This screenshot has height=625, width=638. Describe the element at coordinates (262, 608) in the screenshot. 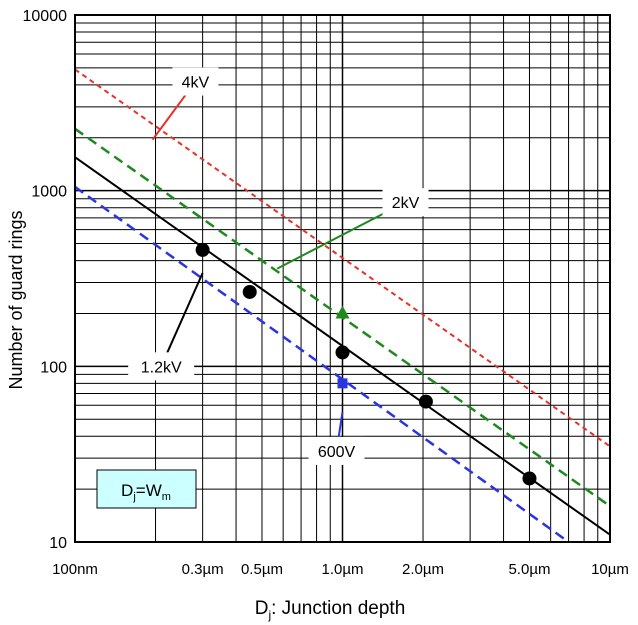

I see `x-axis-title-main: D` at that location.